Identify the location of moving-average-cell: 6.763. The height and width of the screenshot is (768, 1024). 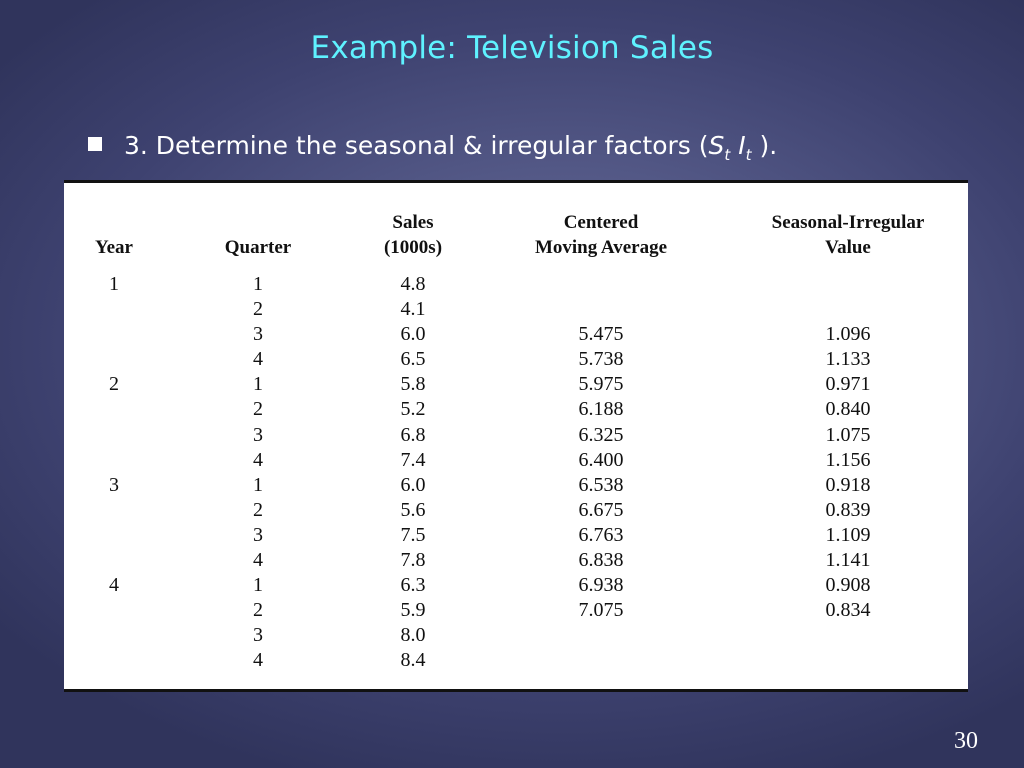
(601, 534).